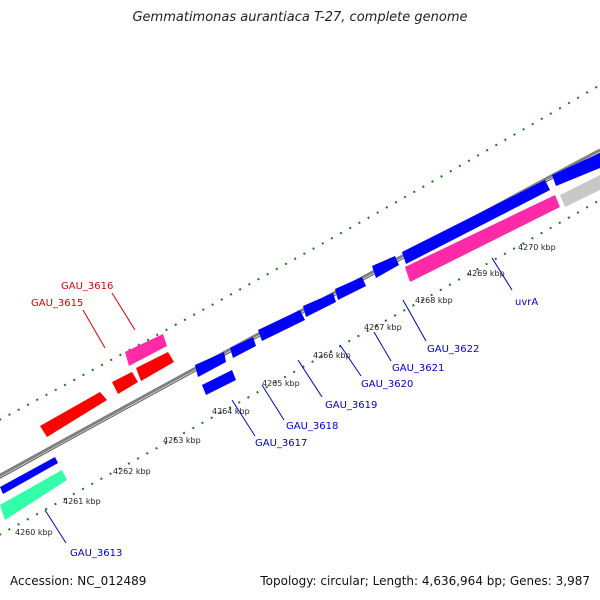 Image resolution: width=600 pixels, height=600 pixels. What do you see at coordinates (383, 327) in the screenshot?
I see `scale-label: 4267 kbp` at bounding box center [383, 327].